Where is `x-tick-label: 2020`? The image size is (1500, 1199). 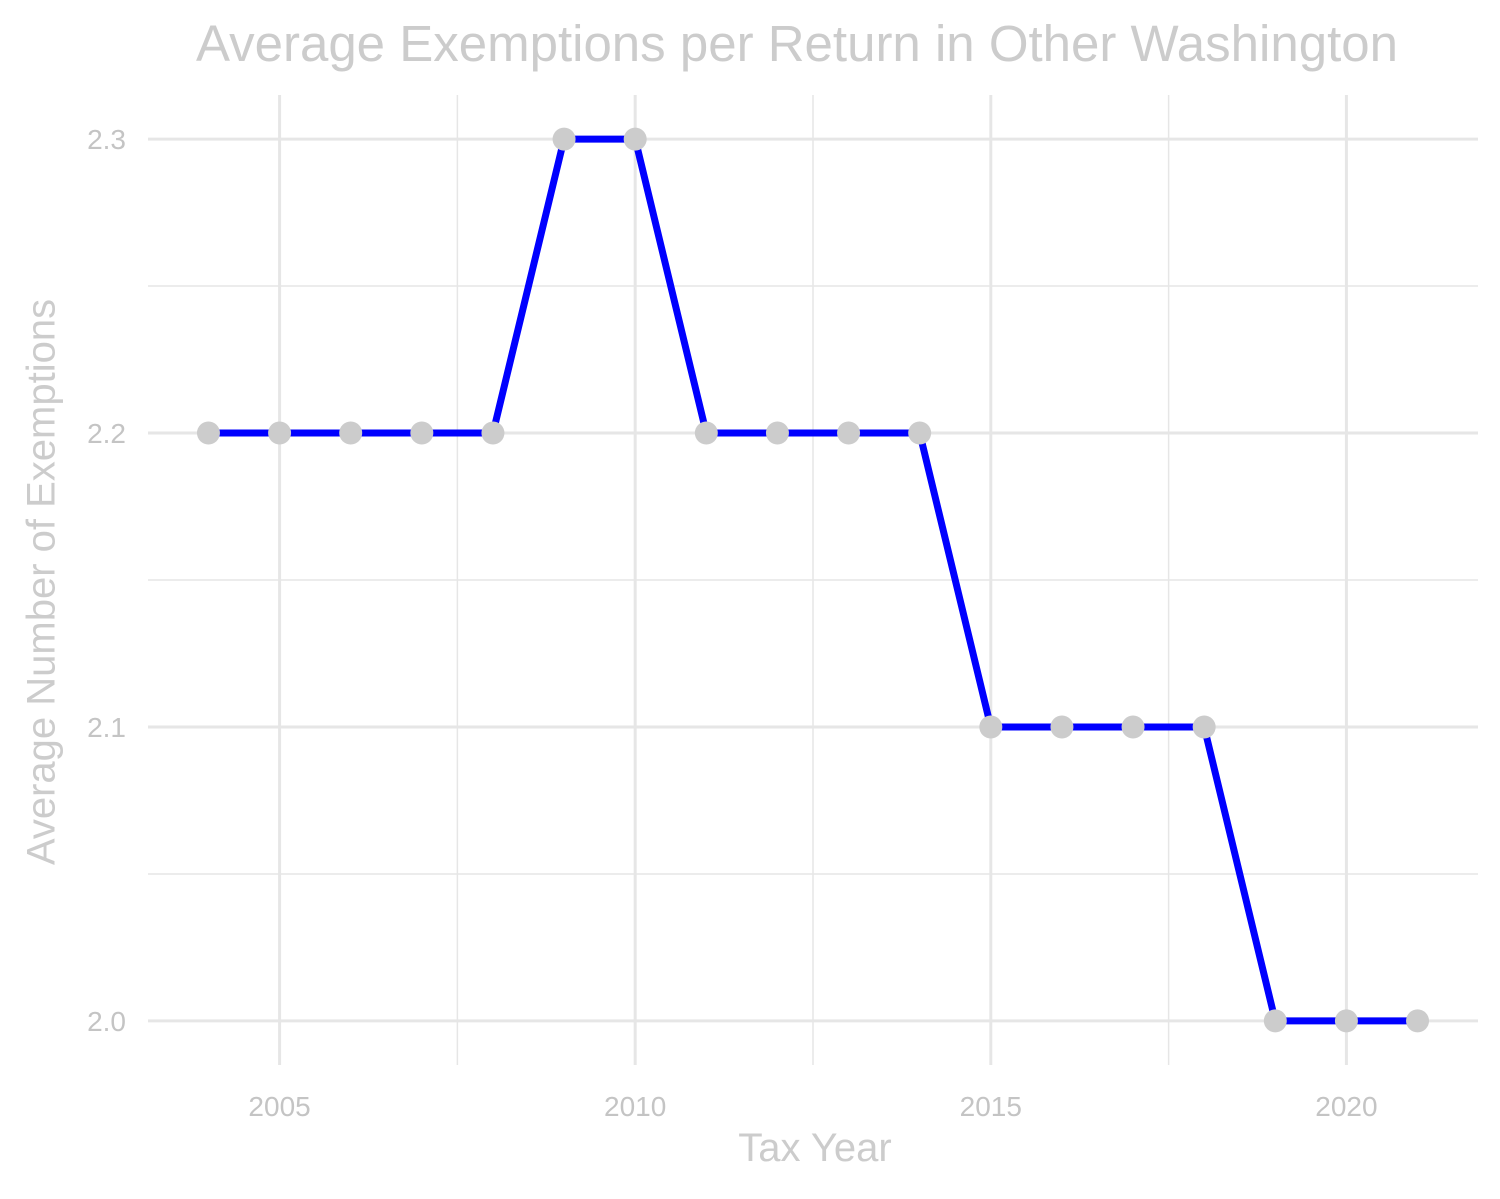 x-tick-label: 2020 is located at coordinates (1346, 1106).